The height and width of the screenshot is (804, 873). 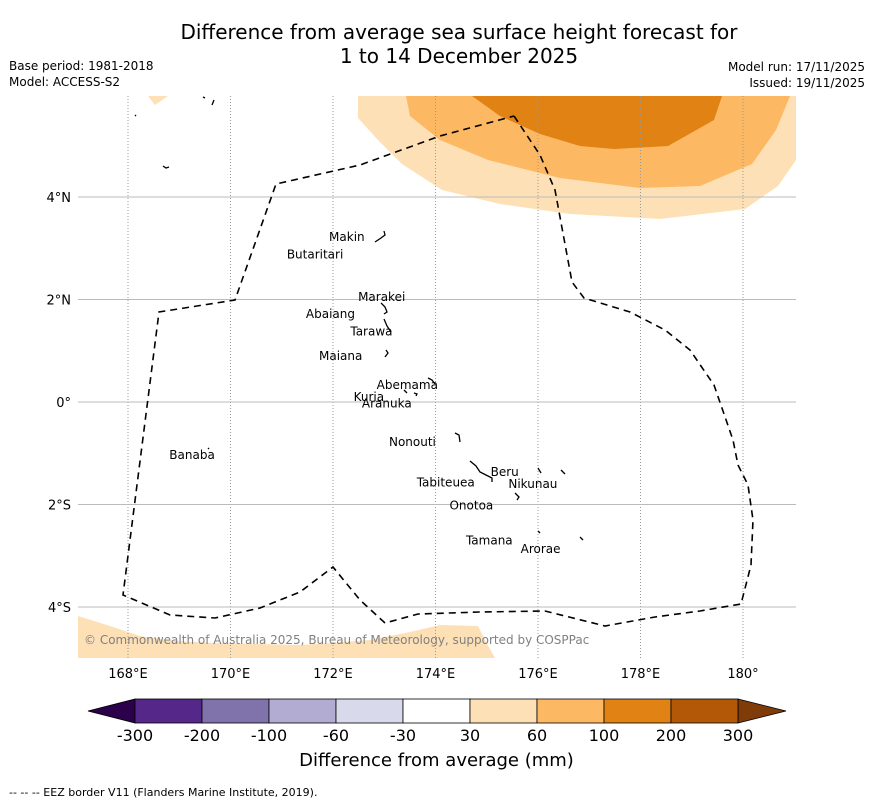 I want to click on place-label: Onotoa, so click(x=471, y=506).